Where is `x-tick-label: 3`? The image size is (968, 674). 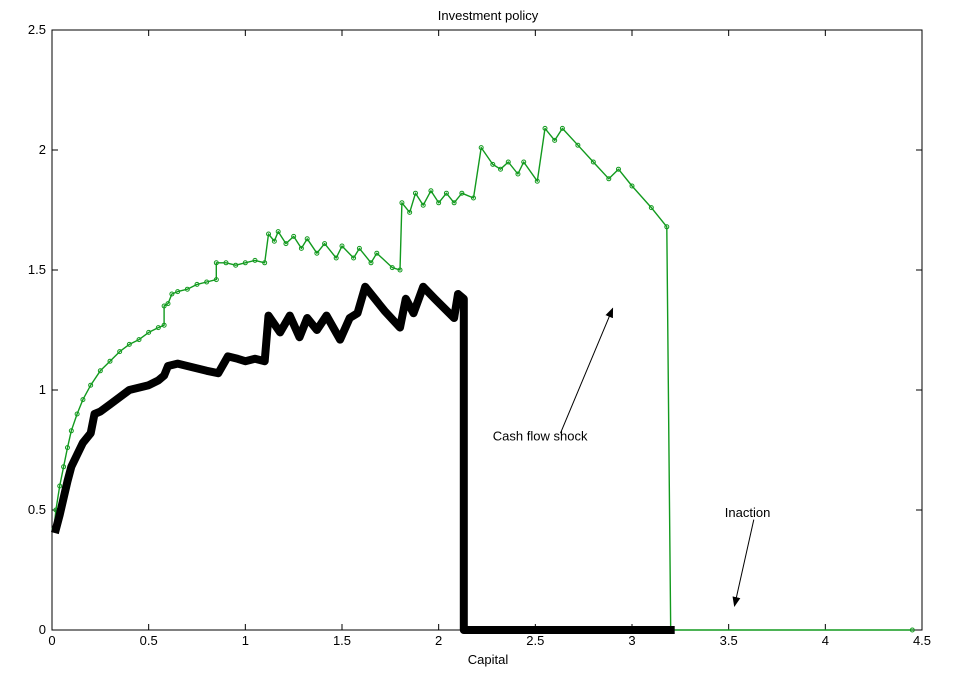 x-tick-label: 3 is located at coordinates (631, 640).